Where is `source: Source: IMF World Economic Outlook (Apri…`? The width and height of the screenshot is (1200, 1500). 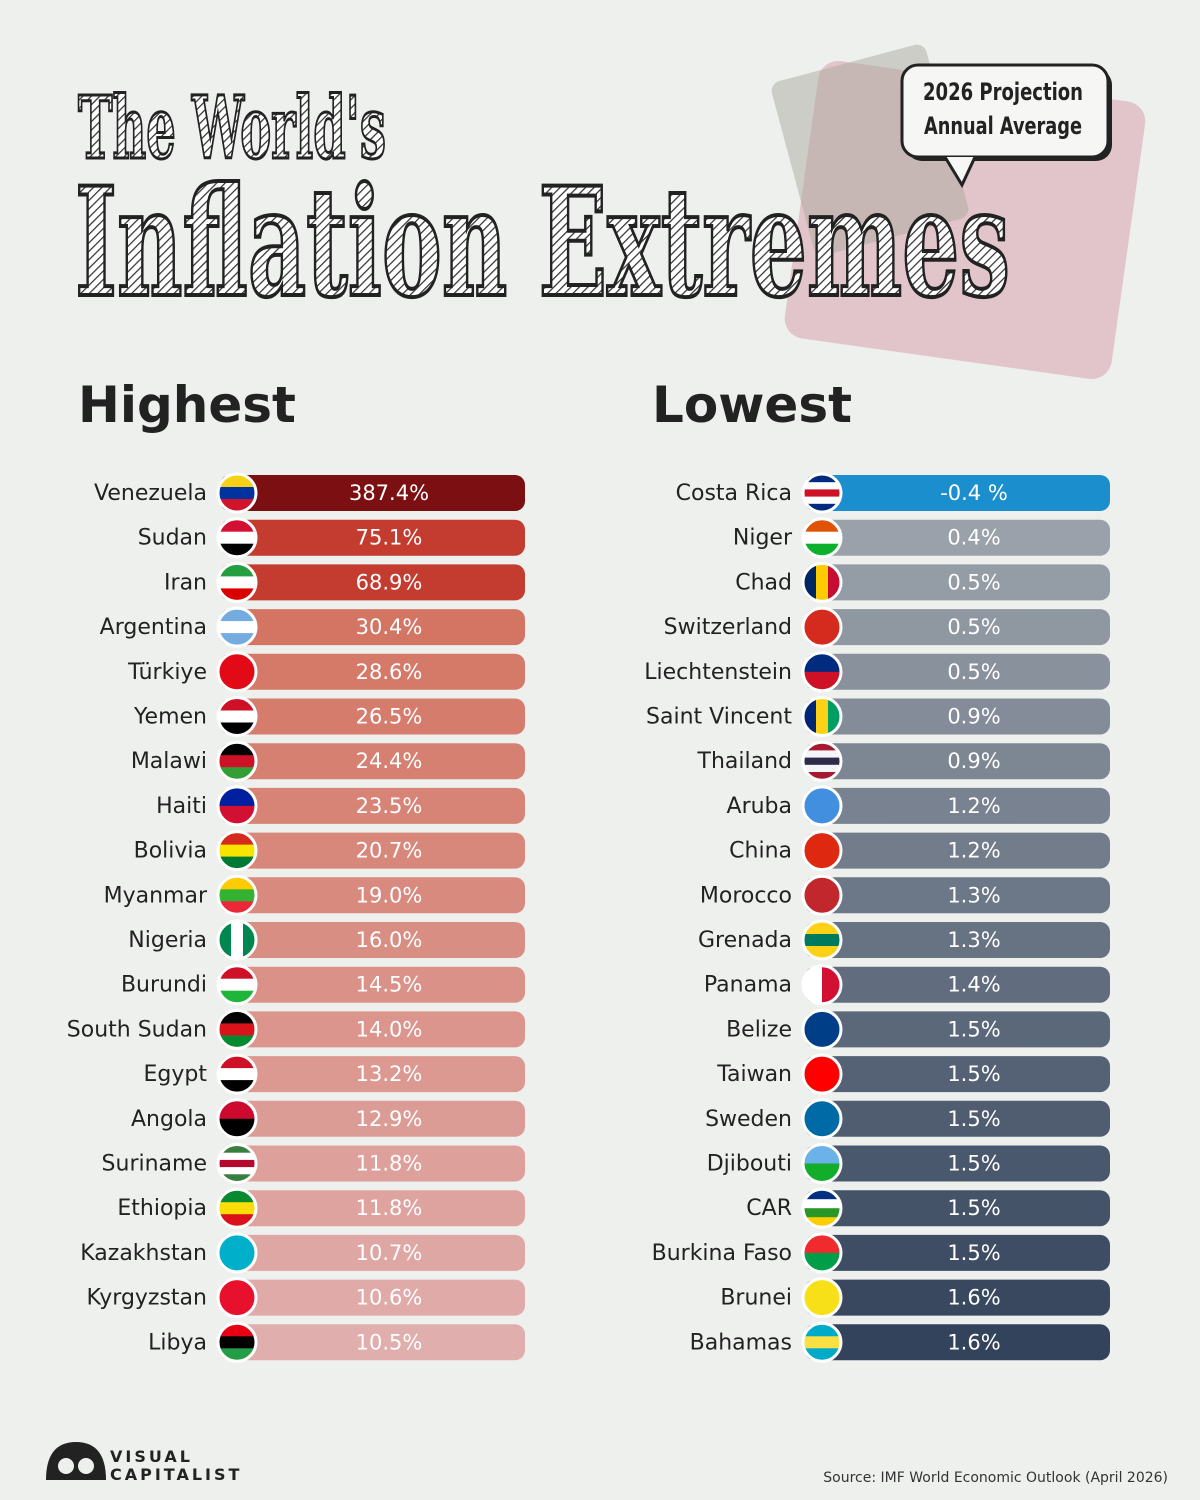
source: Source: IMF World Economic Outlook (Apri… is located at coordinates (995, 1478).